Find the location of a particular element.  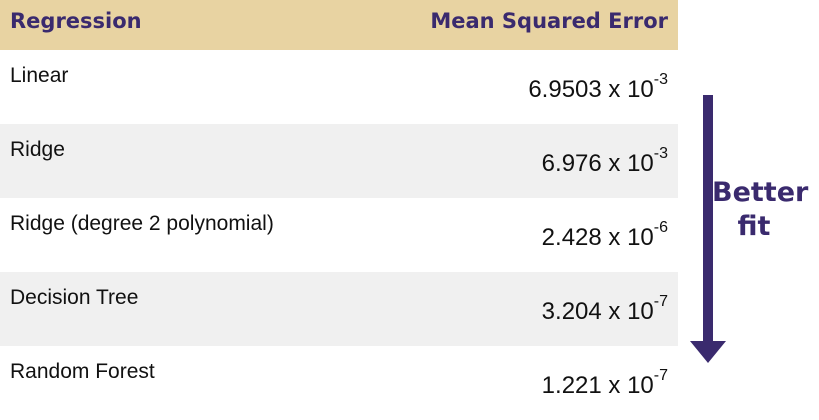

regression-name: Decision Tree is located at coordinates (74, 297).